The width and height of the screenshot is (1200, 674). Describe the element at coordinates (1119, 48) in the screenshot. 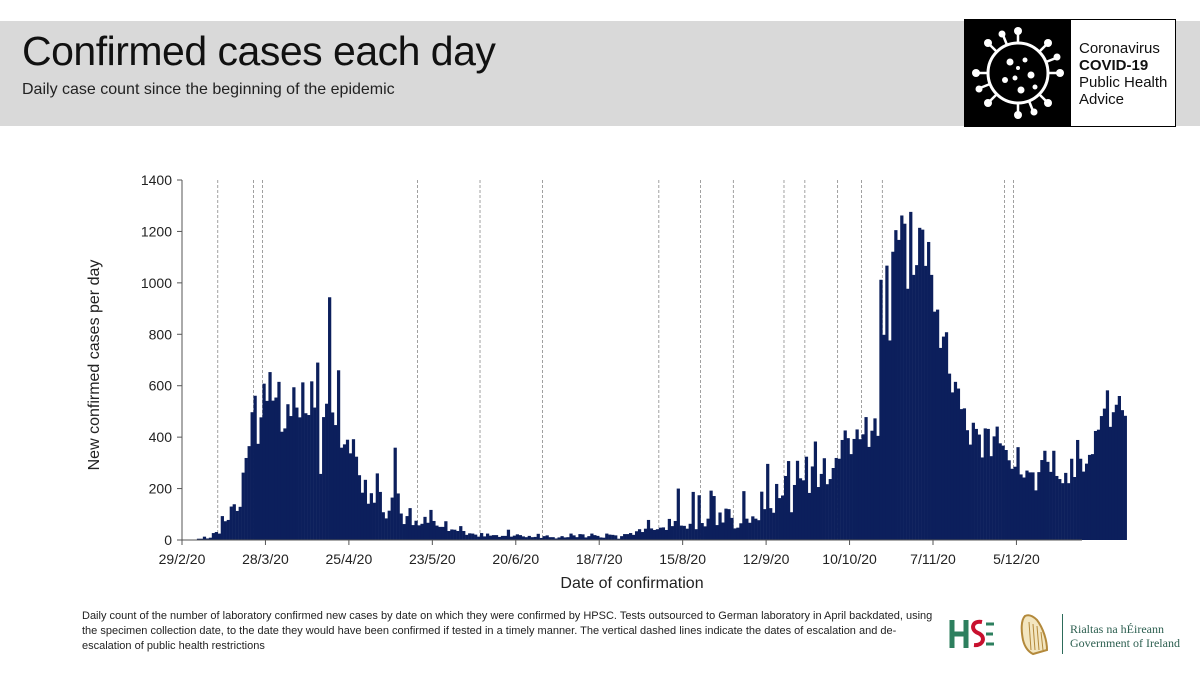

I see `brand-line-1: Coronavirus` at that location.